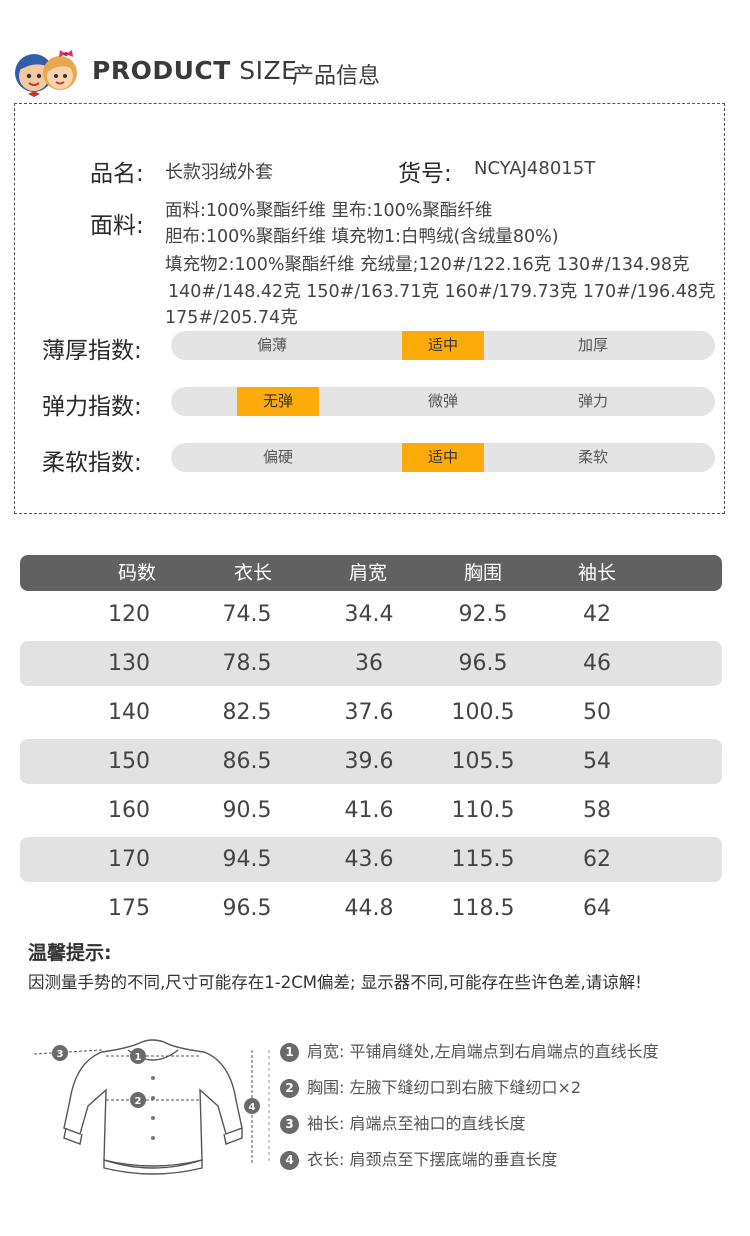  I want to click on elasticity-index-bar: 无弹 微弹 弹力, so click(443, 401).